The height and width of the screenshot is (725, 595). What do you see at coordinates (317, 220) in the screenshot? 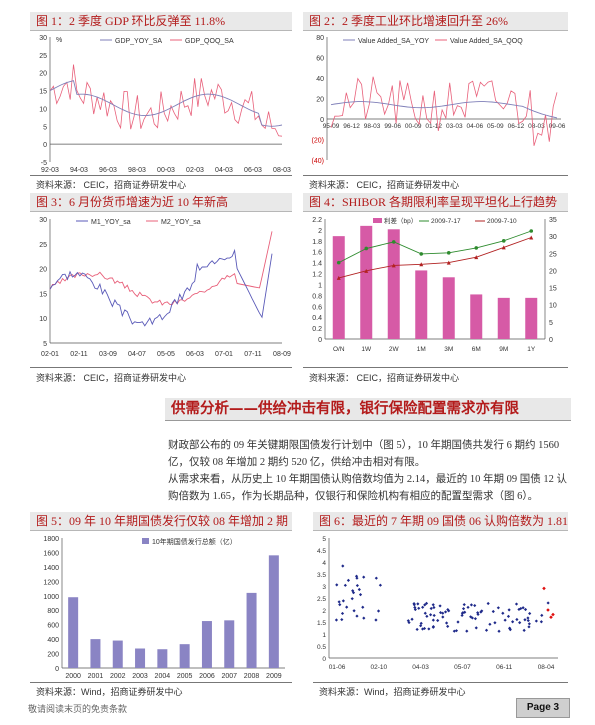
I see `figure-4-y-left-tick-label: 2.2` at bounding box center [317, 220].